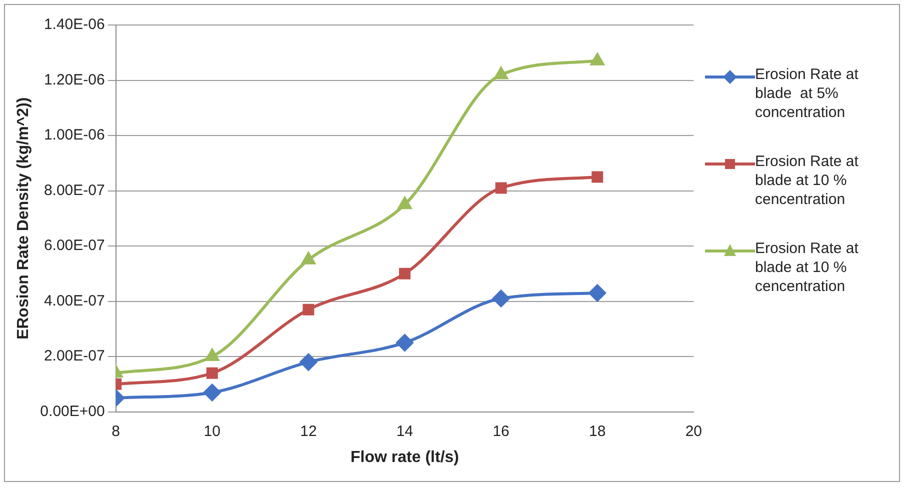 The height and width of the screenshot is (489, 906). I want to click on y-tick-label: 1.00E-06, so click(74, 135).